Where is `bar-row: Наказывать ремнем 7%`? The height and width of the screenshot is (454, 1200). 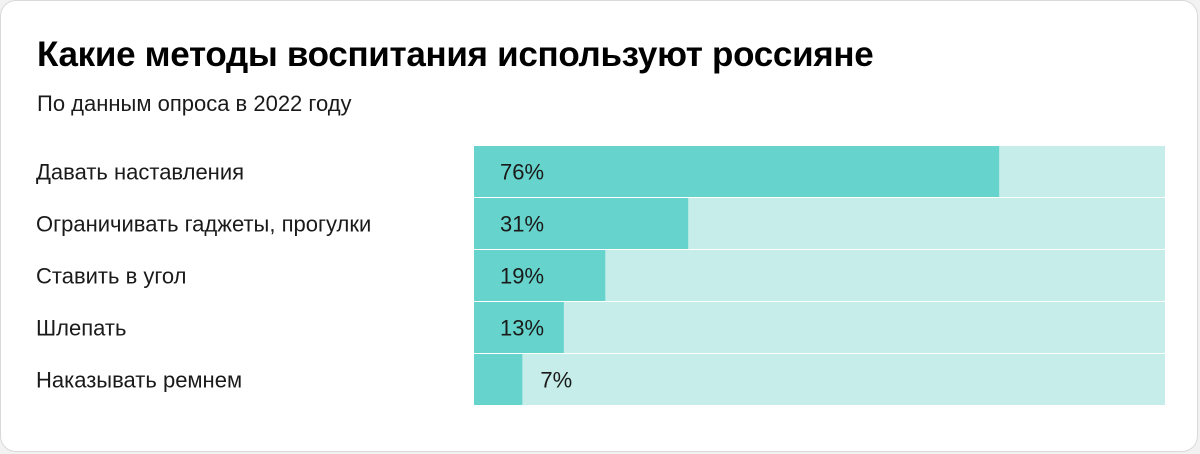
bar-row: Наказывать ремнем 7% is located at coordinates (600, 379).